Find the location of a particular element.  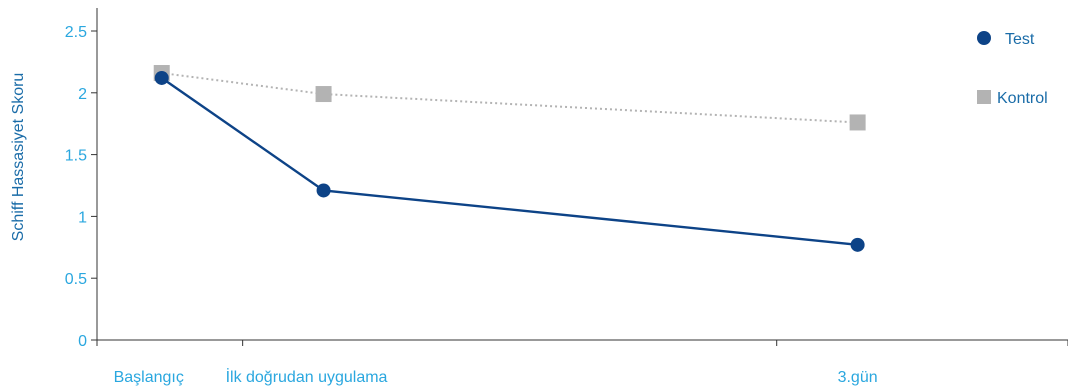

series-kontrol is located at coordinates (509, 98).